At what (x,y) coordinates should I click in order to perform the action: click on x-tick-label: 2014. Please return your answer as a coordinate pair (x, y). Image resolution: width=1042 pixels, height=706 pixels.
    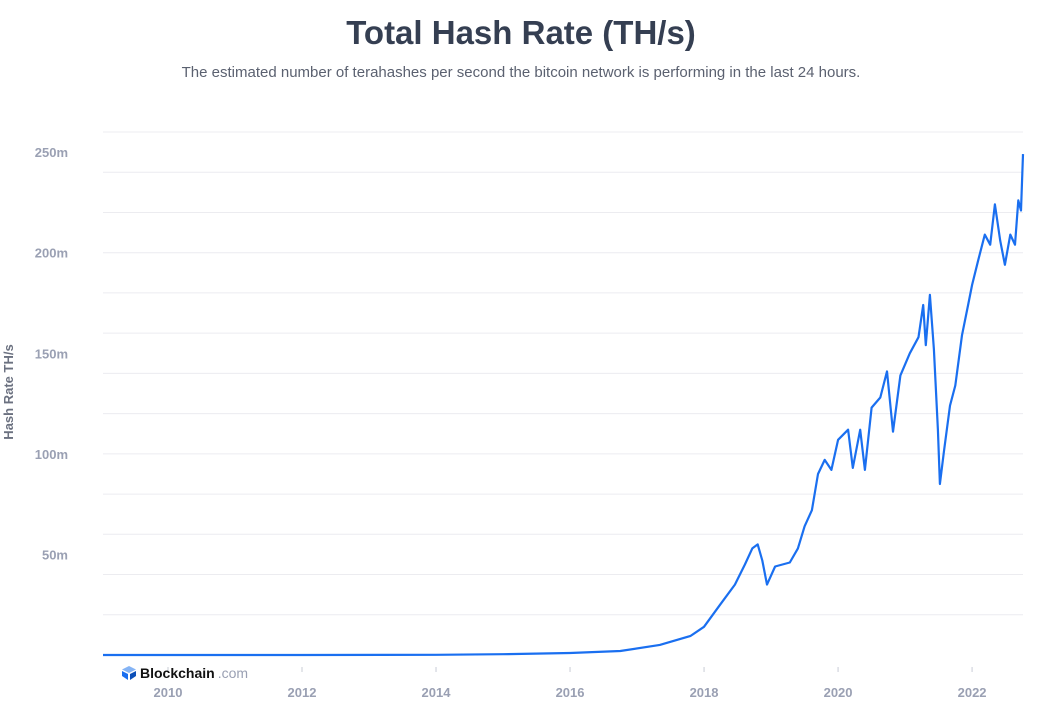
    Looking at the image, I should click on (437, 692).